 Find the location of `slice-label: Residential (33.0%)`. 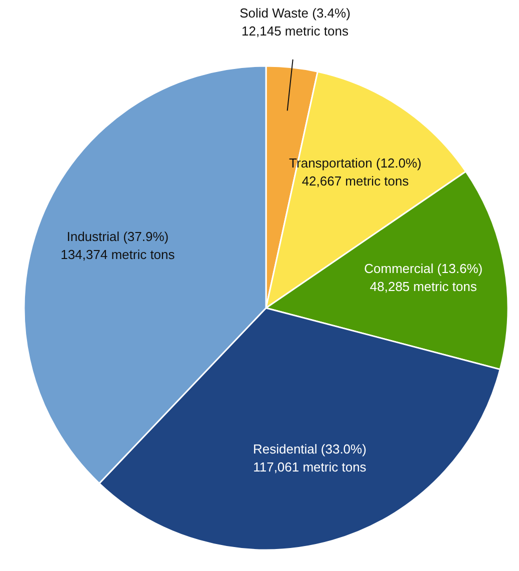

slice-label: Residential (33.0%) is located at coordinates (309, 449).